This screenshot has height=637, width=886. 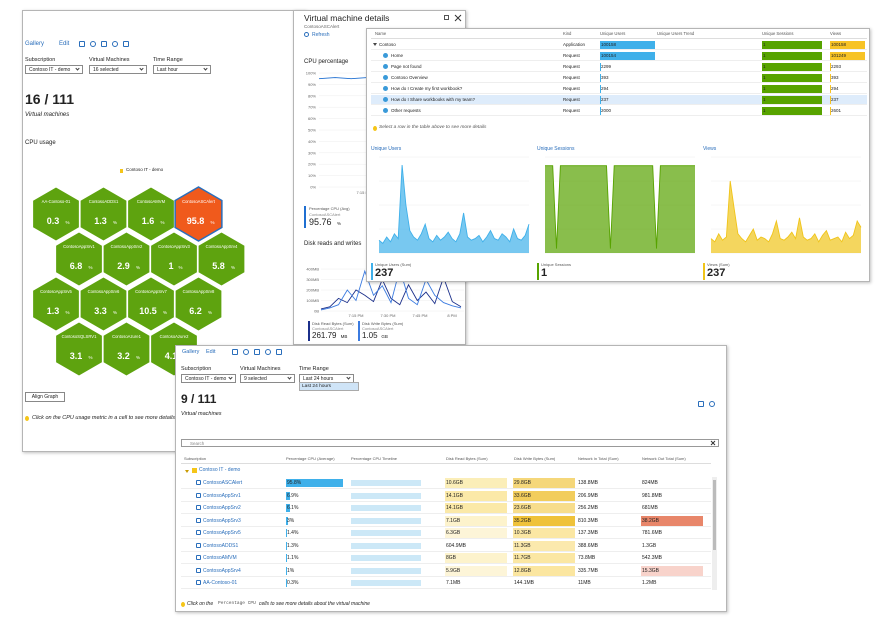 What do you see at coordinates (293, 495) in the screenshot?
I see `cpu-value: 6.9%` at bounding box center [293, 495].